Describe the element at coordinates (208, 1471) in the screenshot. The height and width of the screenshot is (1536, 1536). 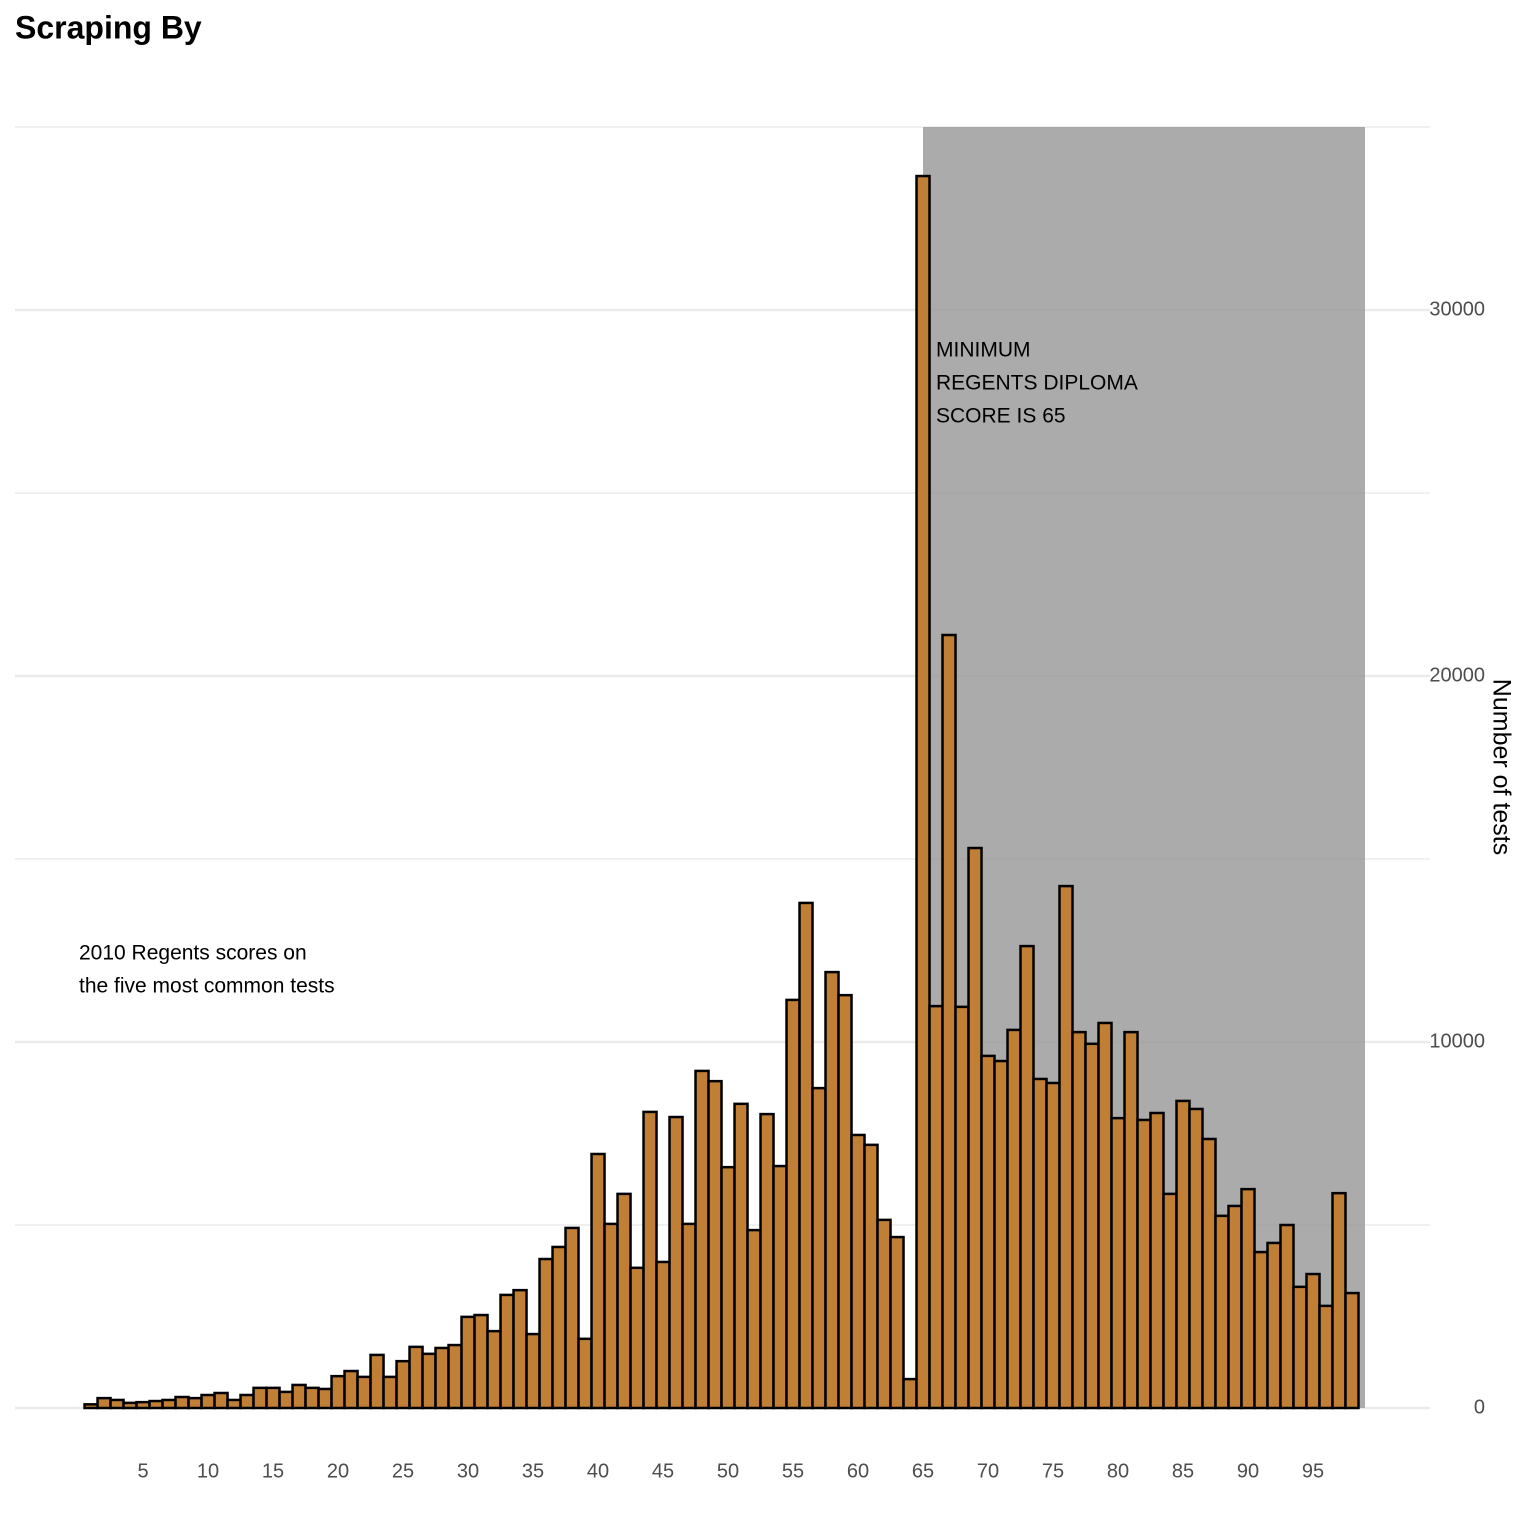
I see `x-tick-label: 10` at that location.